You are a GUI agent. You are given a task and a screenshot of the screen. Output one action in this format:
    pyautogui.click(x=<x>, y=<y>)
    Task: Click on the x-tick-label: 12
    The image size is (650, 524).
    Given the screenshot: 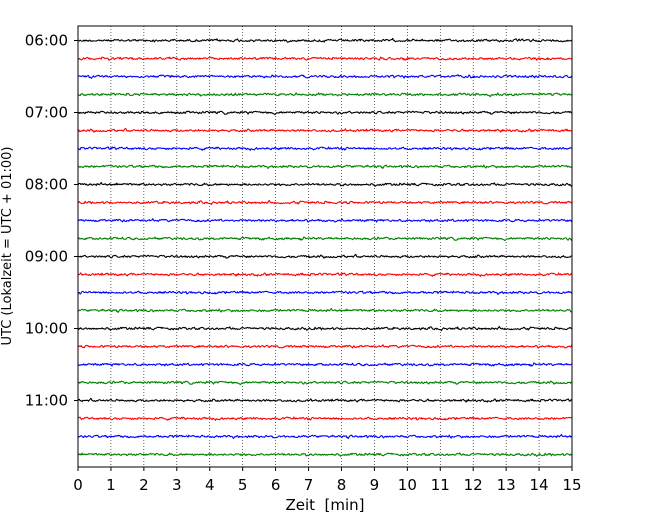 What is the action you would take?
    pyautogui.click(x=473, y=485)
    